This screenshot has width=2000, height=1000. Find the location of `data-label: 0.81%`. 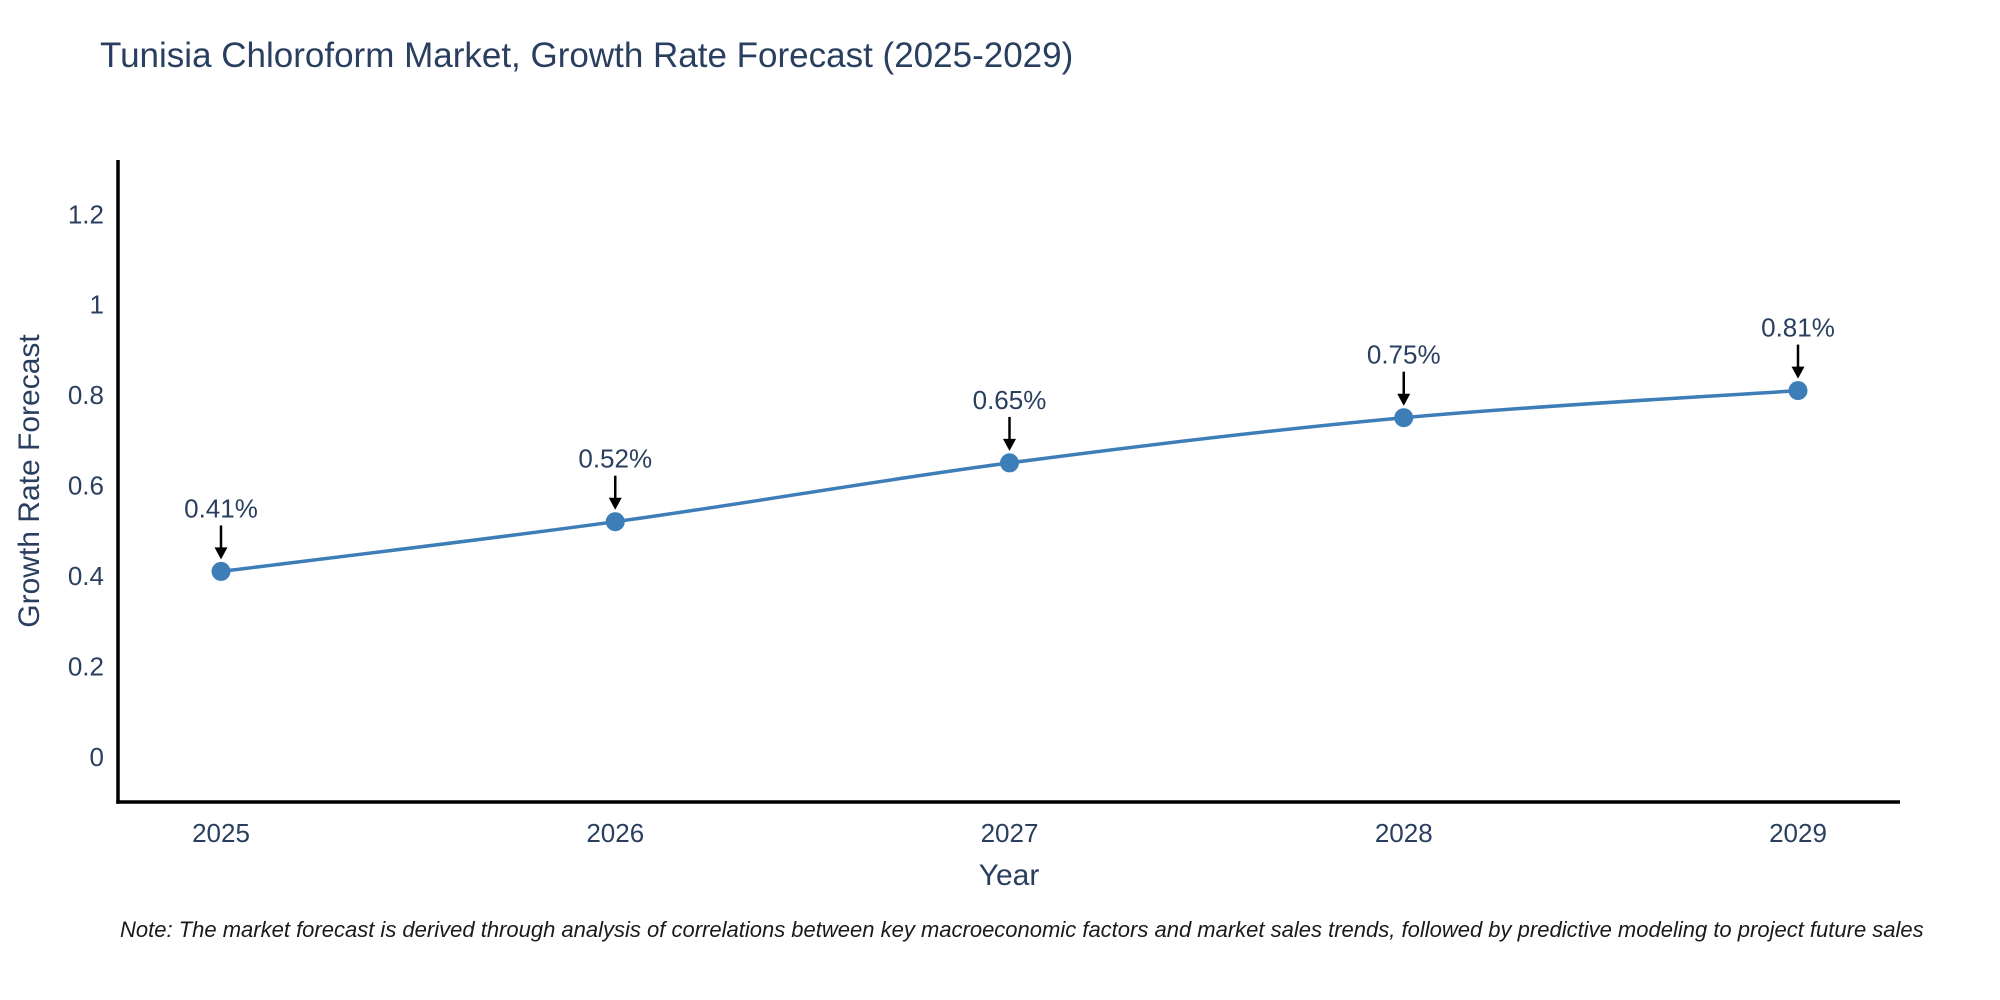

data-label: 0.81% is located at coordinates (1798, 328).